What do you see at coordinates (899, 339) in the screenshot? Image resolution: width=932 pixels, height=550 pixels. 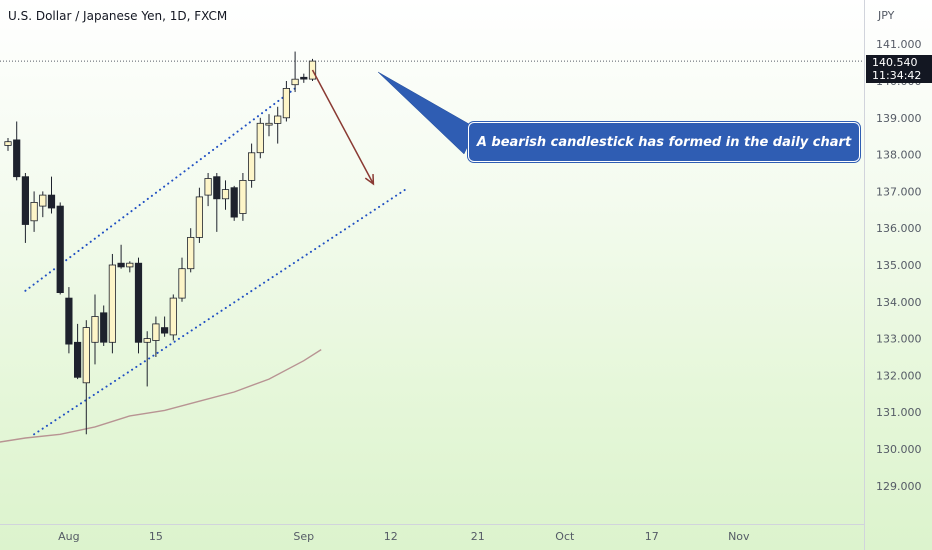 I see `price-tick-label: 133.000` at bounding box center [899, 339].